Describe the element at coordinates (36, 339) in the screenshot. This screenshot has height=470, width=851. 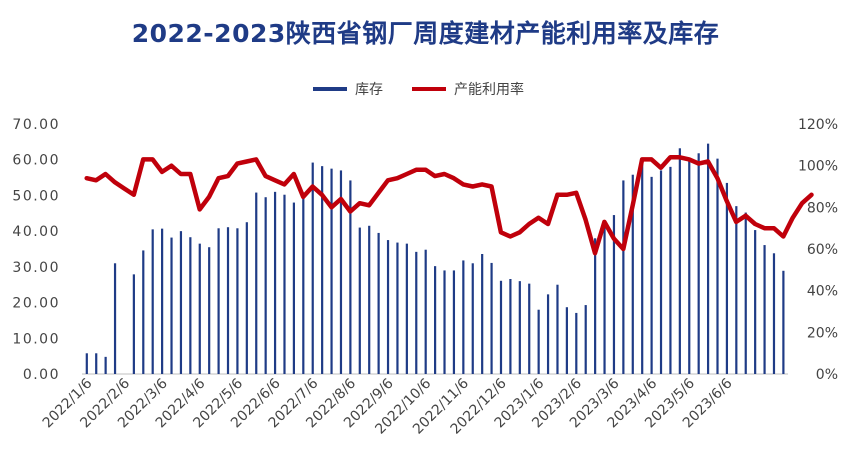
I see `y-left-tick-label: 10.00` at that location.